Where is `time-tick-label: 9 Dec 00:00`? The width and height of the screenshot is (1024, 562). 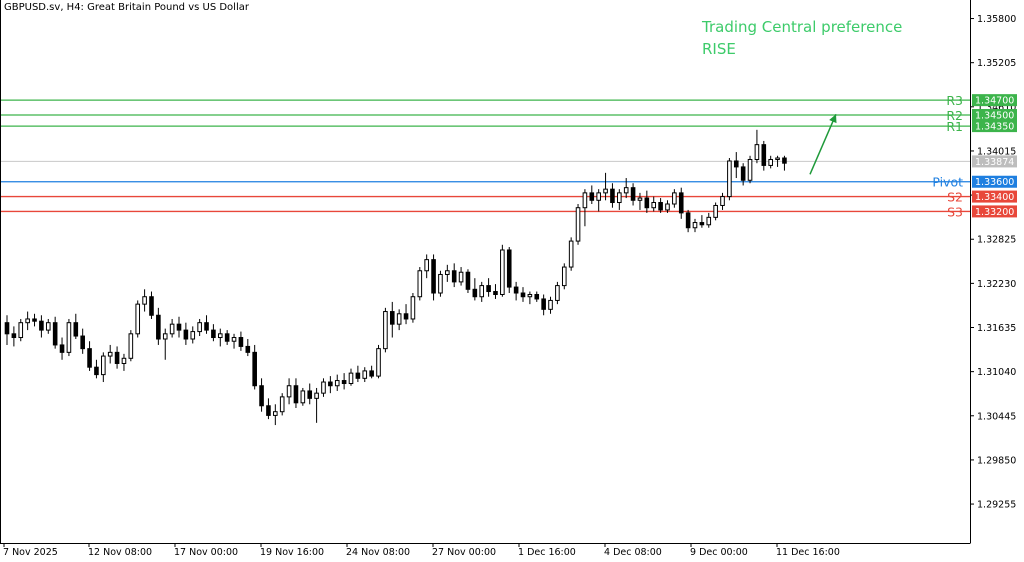 time-tick-label: 9 Dec 00:00 is located at coordinates (719, 552).